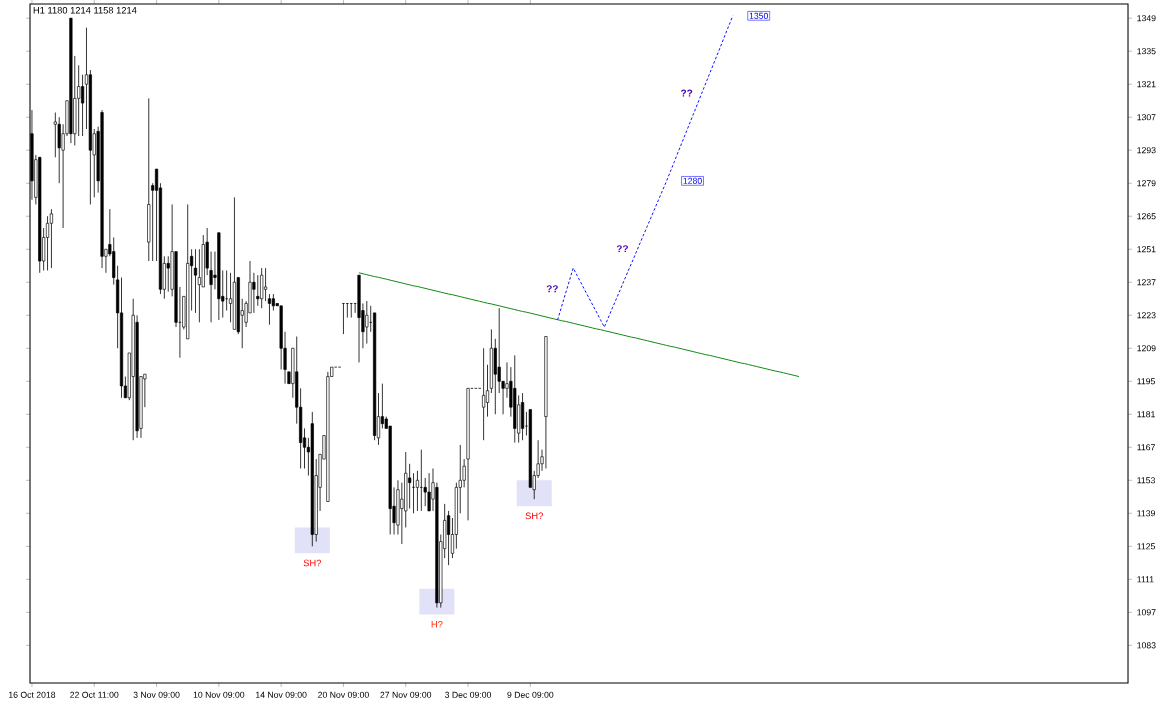 The image size is (1169, 709). Describe the element at coordinates (156, 694) in the screenshot. I see `x-tick-label: 3 Nov 09:00` at that location.